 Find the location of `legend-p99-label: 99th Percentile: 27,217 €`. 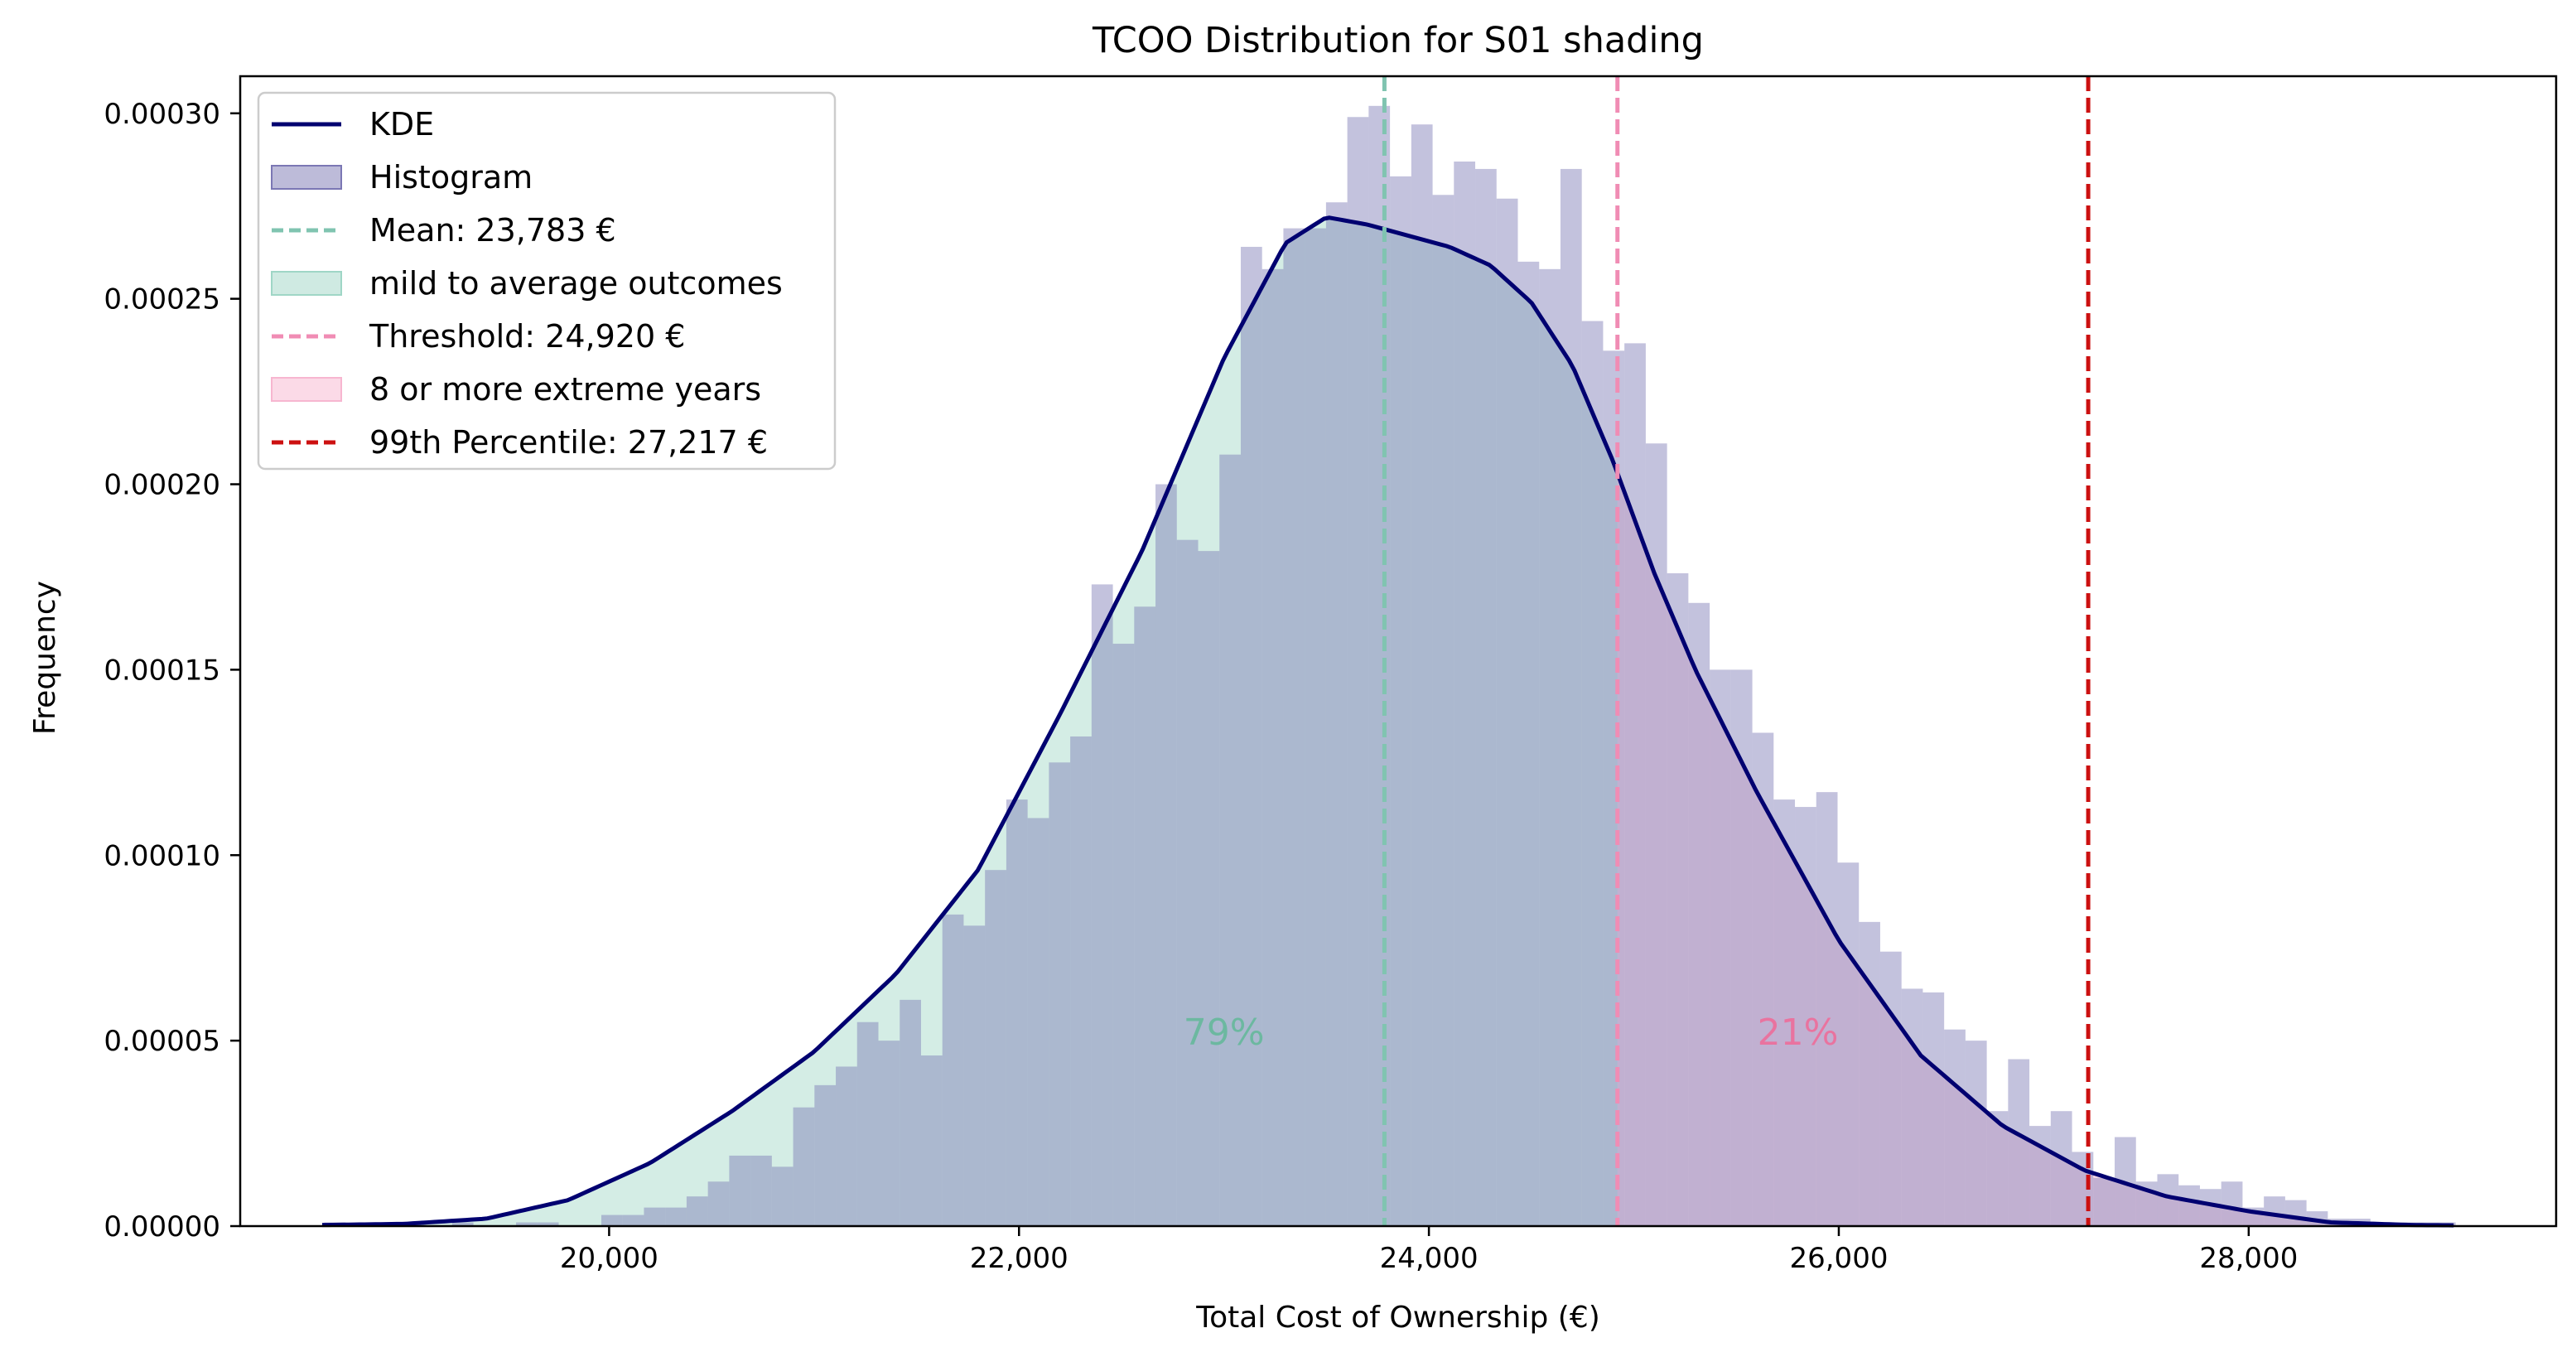

legend-p99-label: 99th Percentile: 27,217 € is located at coordinates (568, 442).